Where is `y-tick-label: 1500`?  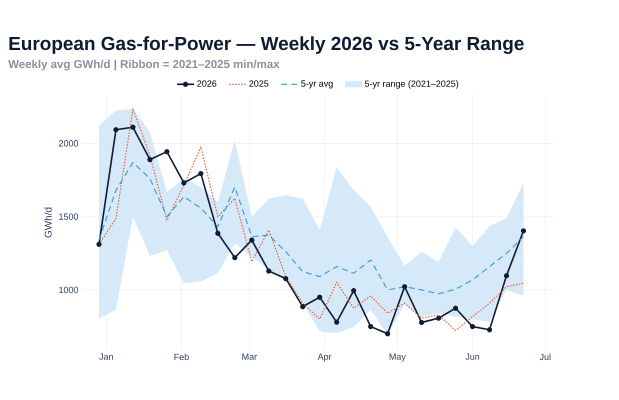
y-tick-label: 1500 is located at coordinates (68, 216).